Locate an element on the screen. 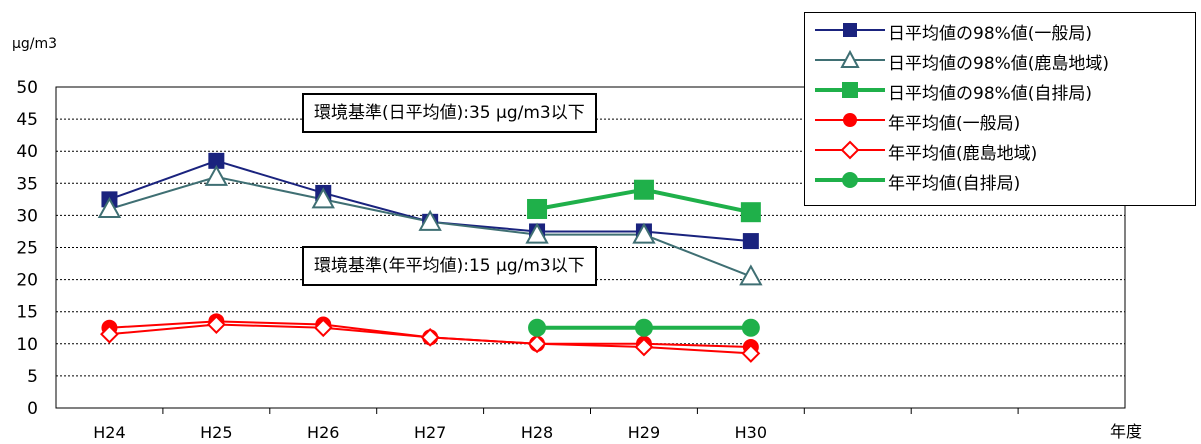 The width and height of the screenshot is (1201, 444). legend-item: 日平均値の98%値(鹿島地域) is located at coordinates (1001, 60).